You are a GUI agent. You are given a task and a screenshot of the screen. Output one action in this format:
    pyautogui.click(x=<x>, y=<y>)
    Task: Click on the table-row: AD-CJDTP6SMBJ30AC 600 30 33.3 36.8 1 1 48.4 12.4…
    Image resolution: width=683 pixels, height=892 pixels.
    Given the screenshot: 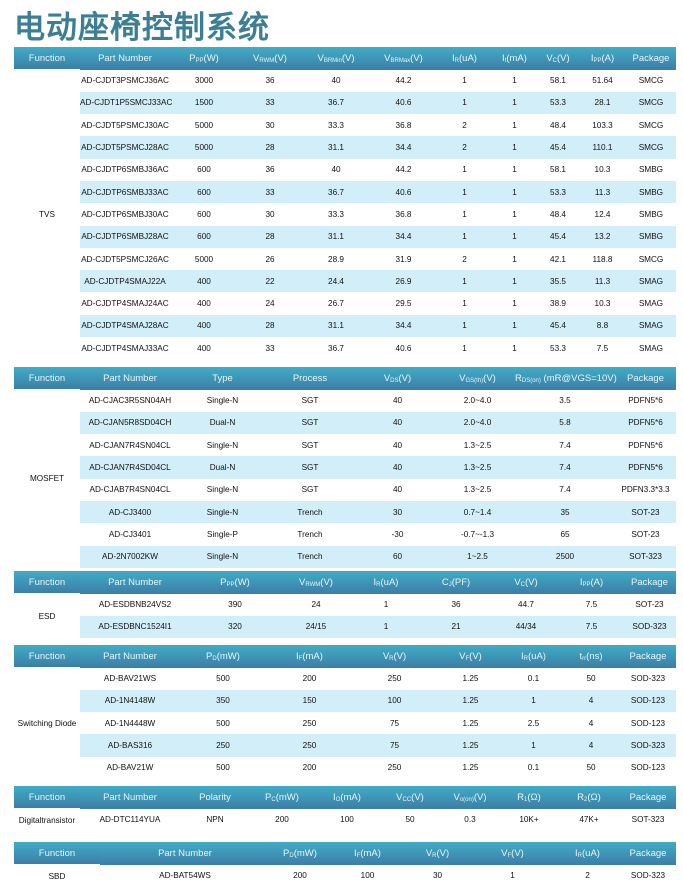 What is the action you would take?
    pyautogui.click(x=345, y=214)
    